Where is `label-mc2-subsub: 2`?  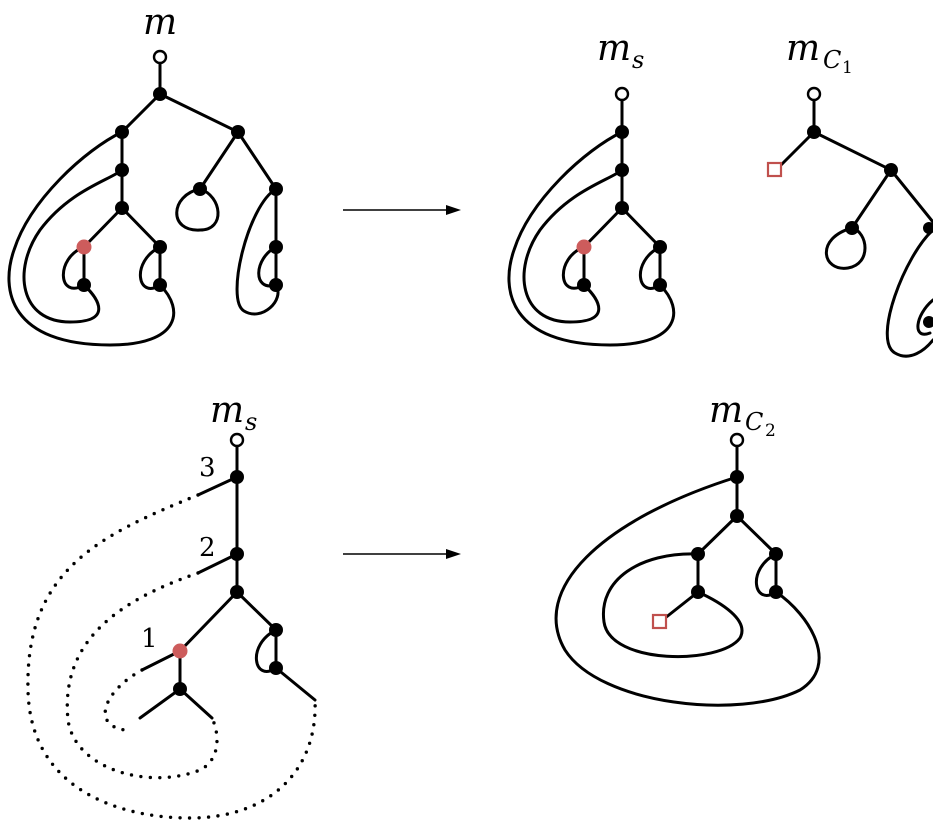
label-mc2-subsub: 2 is located at coordinates (770, 431).